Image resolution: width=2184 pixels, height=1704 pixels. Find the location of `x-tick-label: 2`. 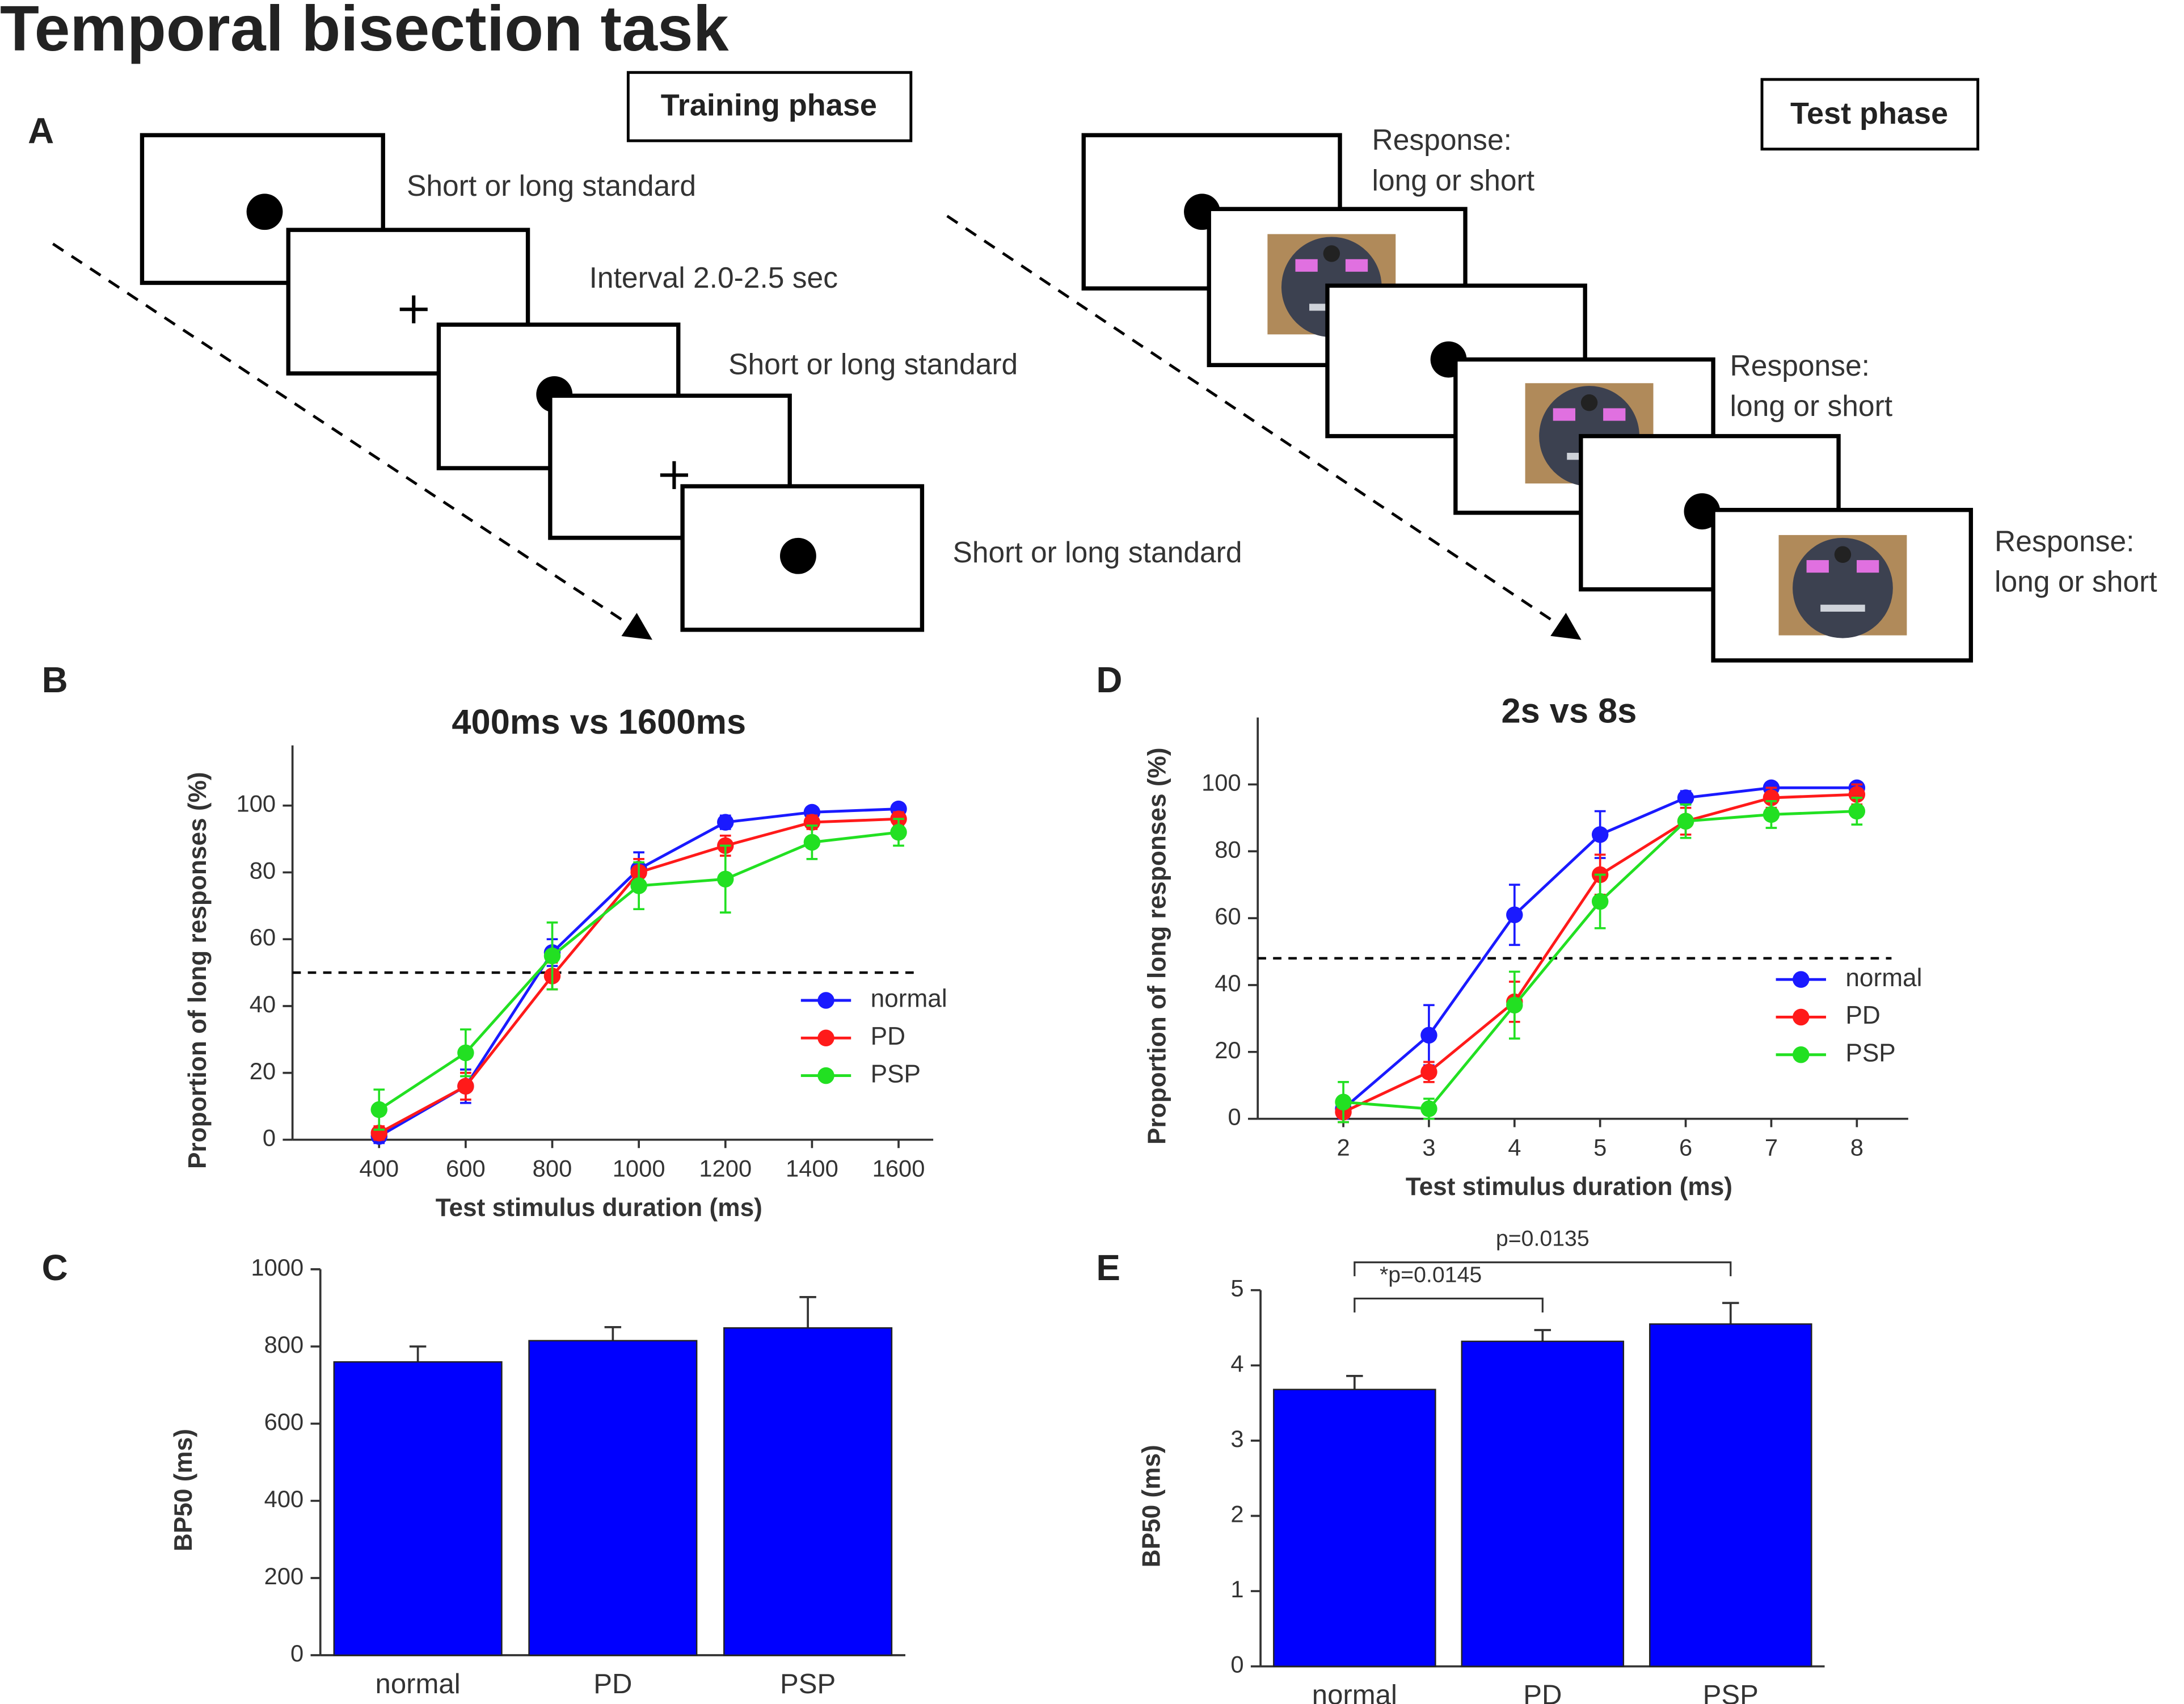

x-tick-label: 2 is located at coordinates (1343, 1147).